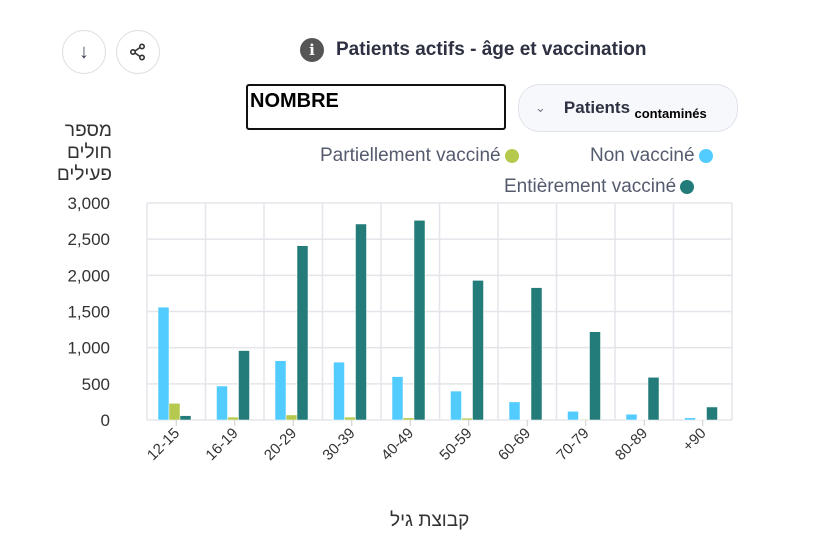 This screenshot has width=814, height=536. Describe the element at coordinates (163, 444) in the screenshot. I see `x-tick-label: 12-15` at that location.